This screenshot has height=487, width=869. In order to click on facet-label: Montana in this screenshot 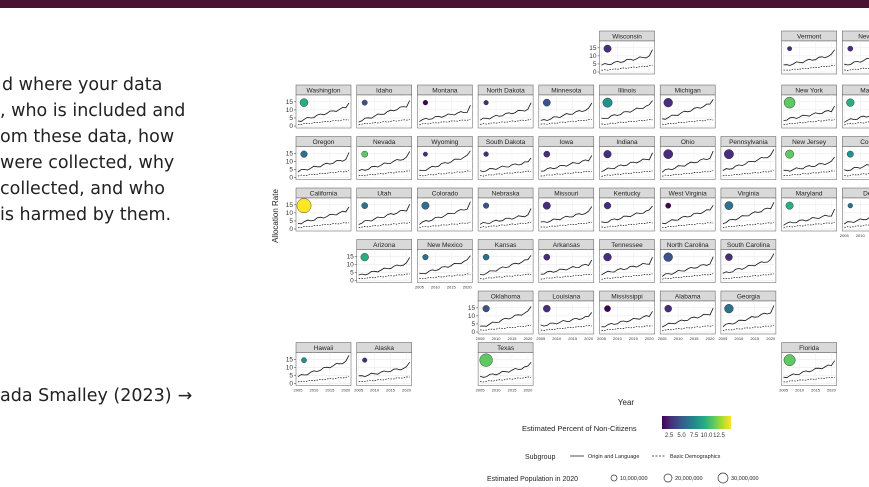, I will do `click(445, 91)`.